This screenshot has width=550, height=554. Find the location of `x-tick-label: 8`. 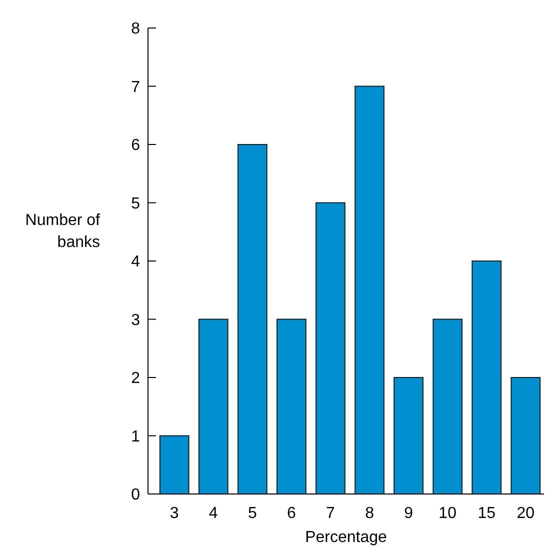

x-tick-label: 8 is located at coordinates (369, 513).